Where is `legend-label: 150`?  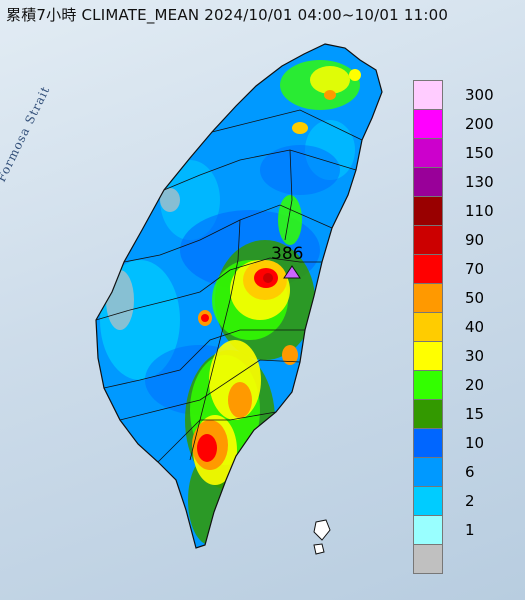 legend-label: 150 is located at coordinates (479, 153).